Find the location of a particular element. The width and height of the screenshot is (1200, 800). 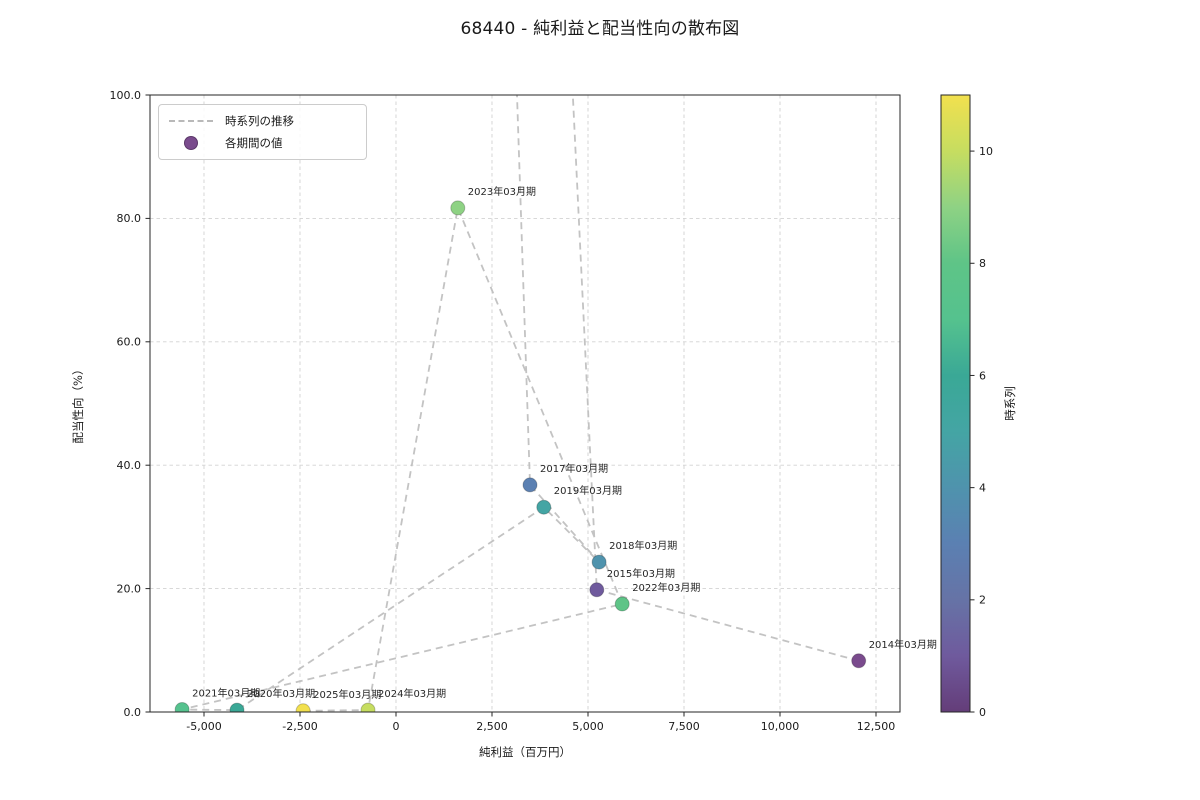

point-label: 2019年03月期 is located at coordinates (588, 490).